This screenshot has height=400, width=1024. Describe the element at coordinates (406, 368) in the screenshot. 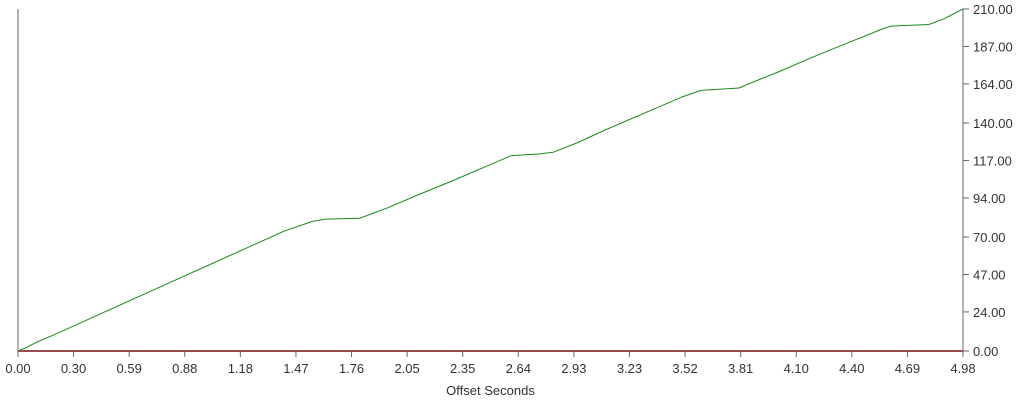

I see `x-tick-label: 2.05` at that location.